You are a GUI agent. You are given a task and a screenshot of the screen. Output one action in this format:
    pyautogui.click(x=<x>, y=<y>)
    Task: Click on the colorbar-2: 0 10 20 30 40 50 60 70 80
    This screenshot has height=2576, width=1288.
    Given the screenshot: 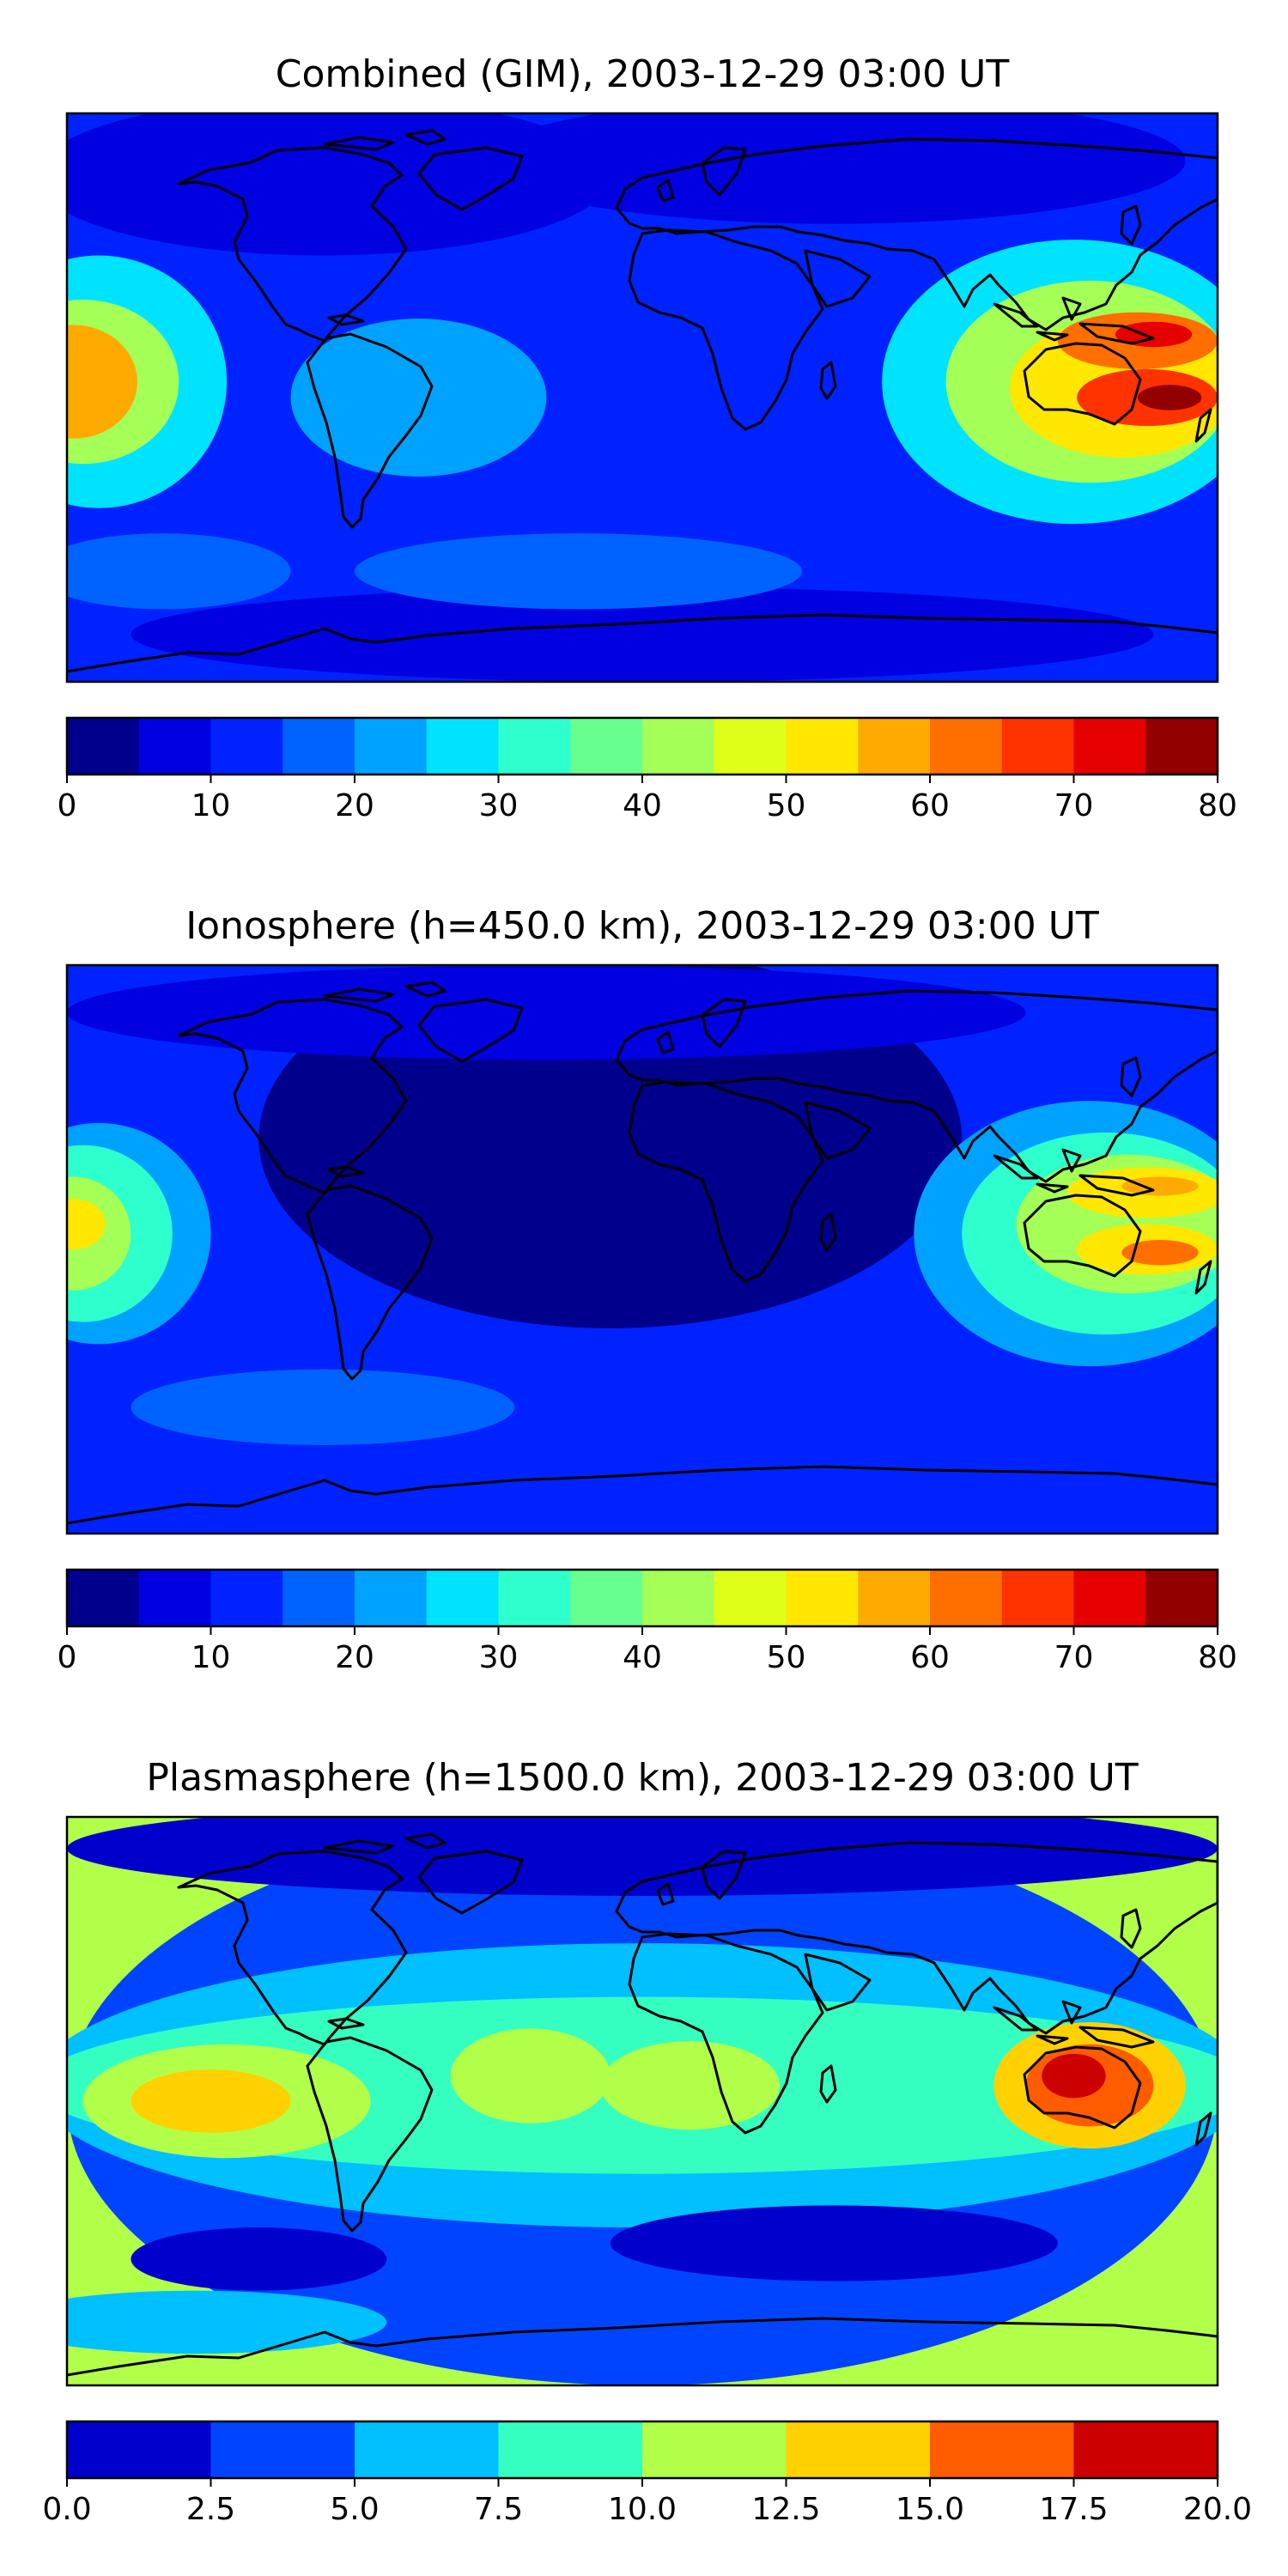 What is the action you would take?
    pyautogui.click(x=647, y=1621)
    